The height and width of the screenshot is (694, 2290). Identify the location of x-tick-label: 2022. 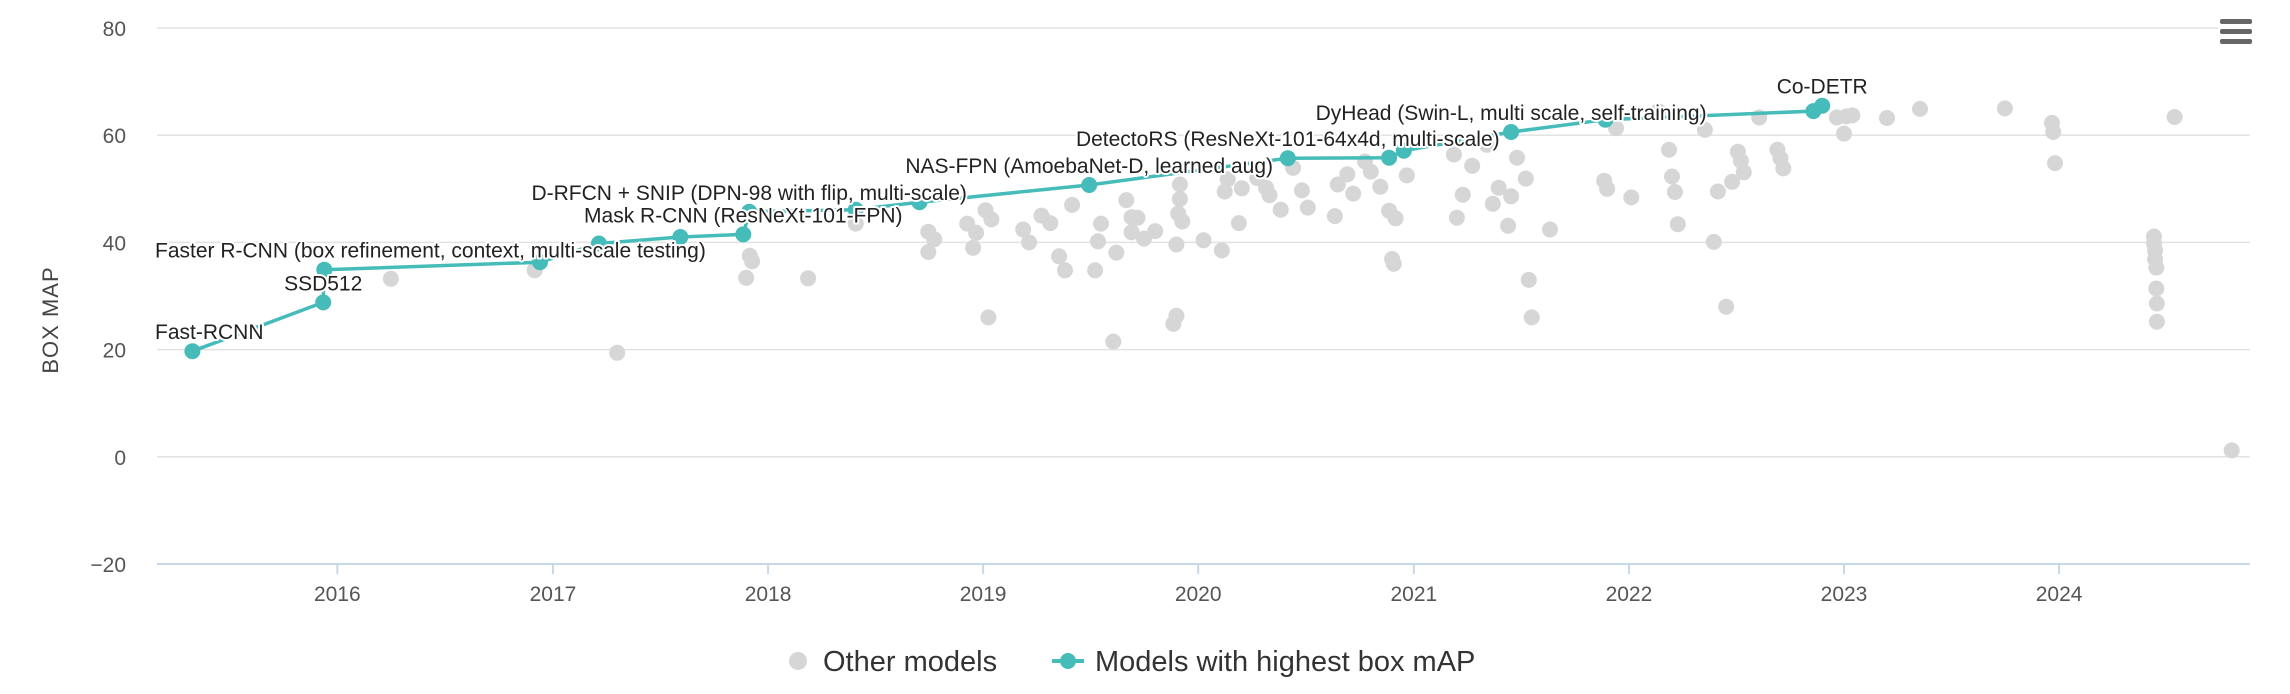
(1629, 594).